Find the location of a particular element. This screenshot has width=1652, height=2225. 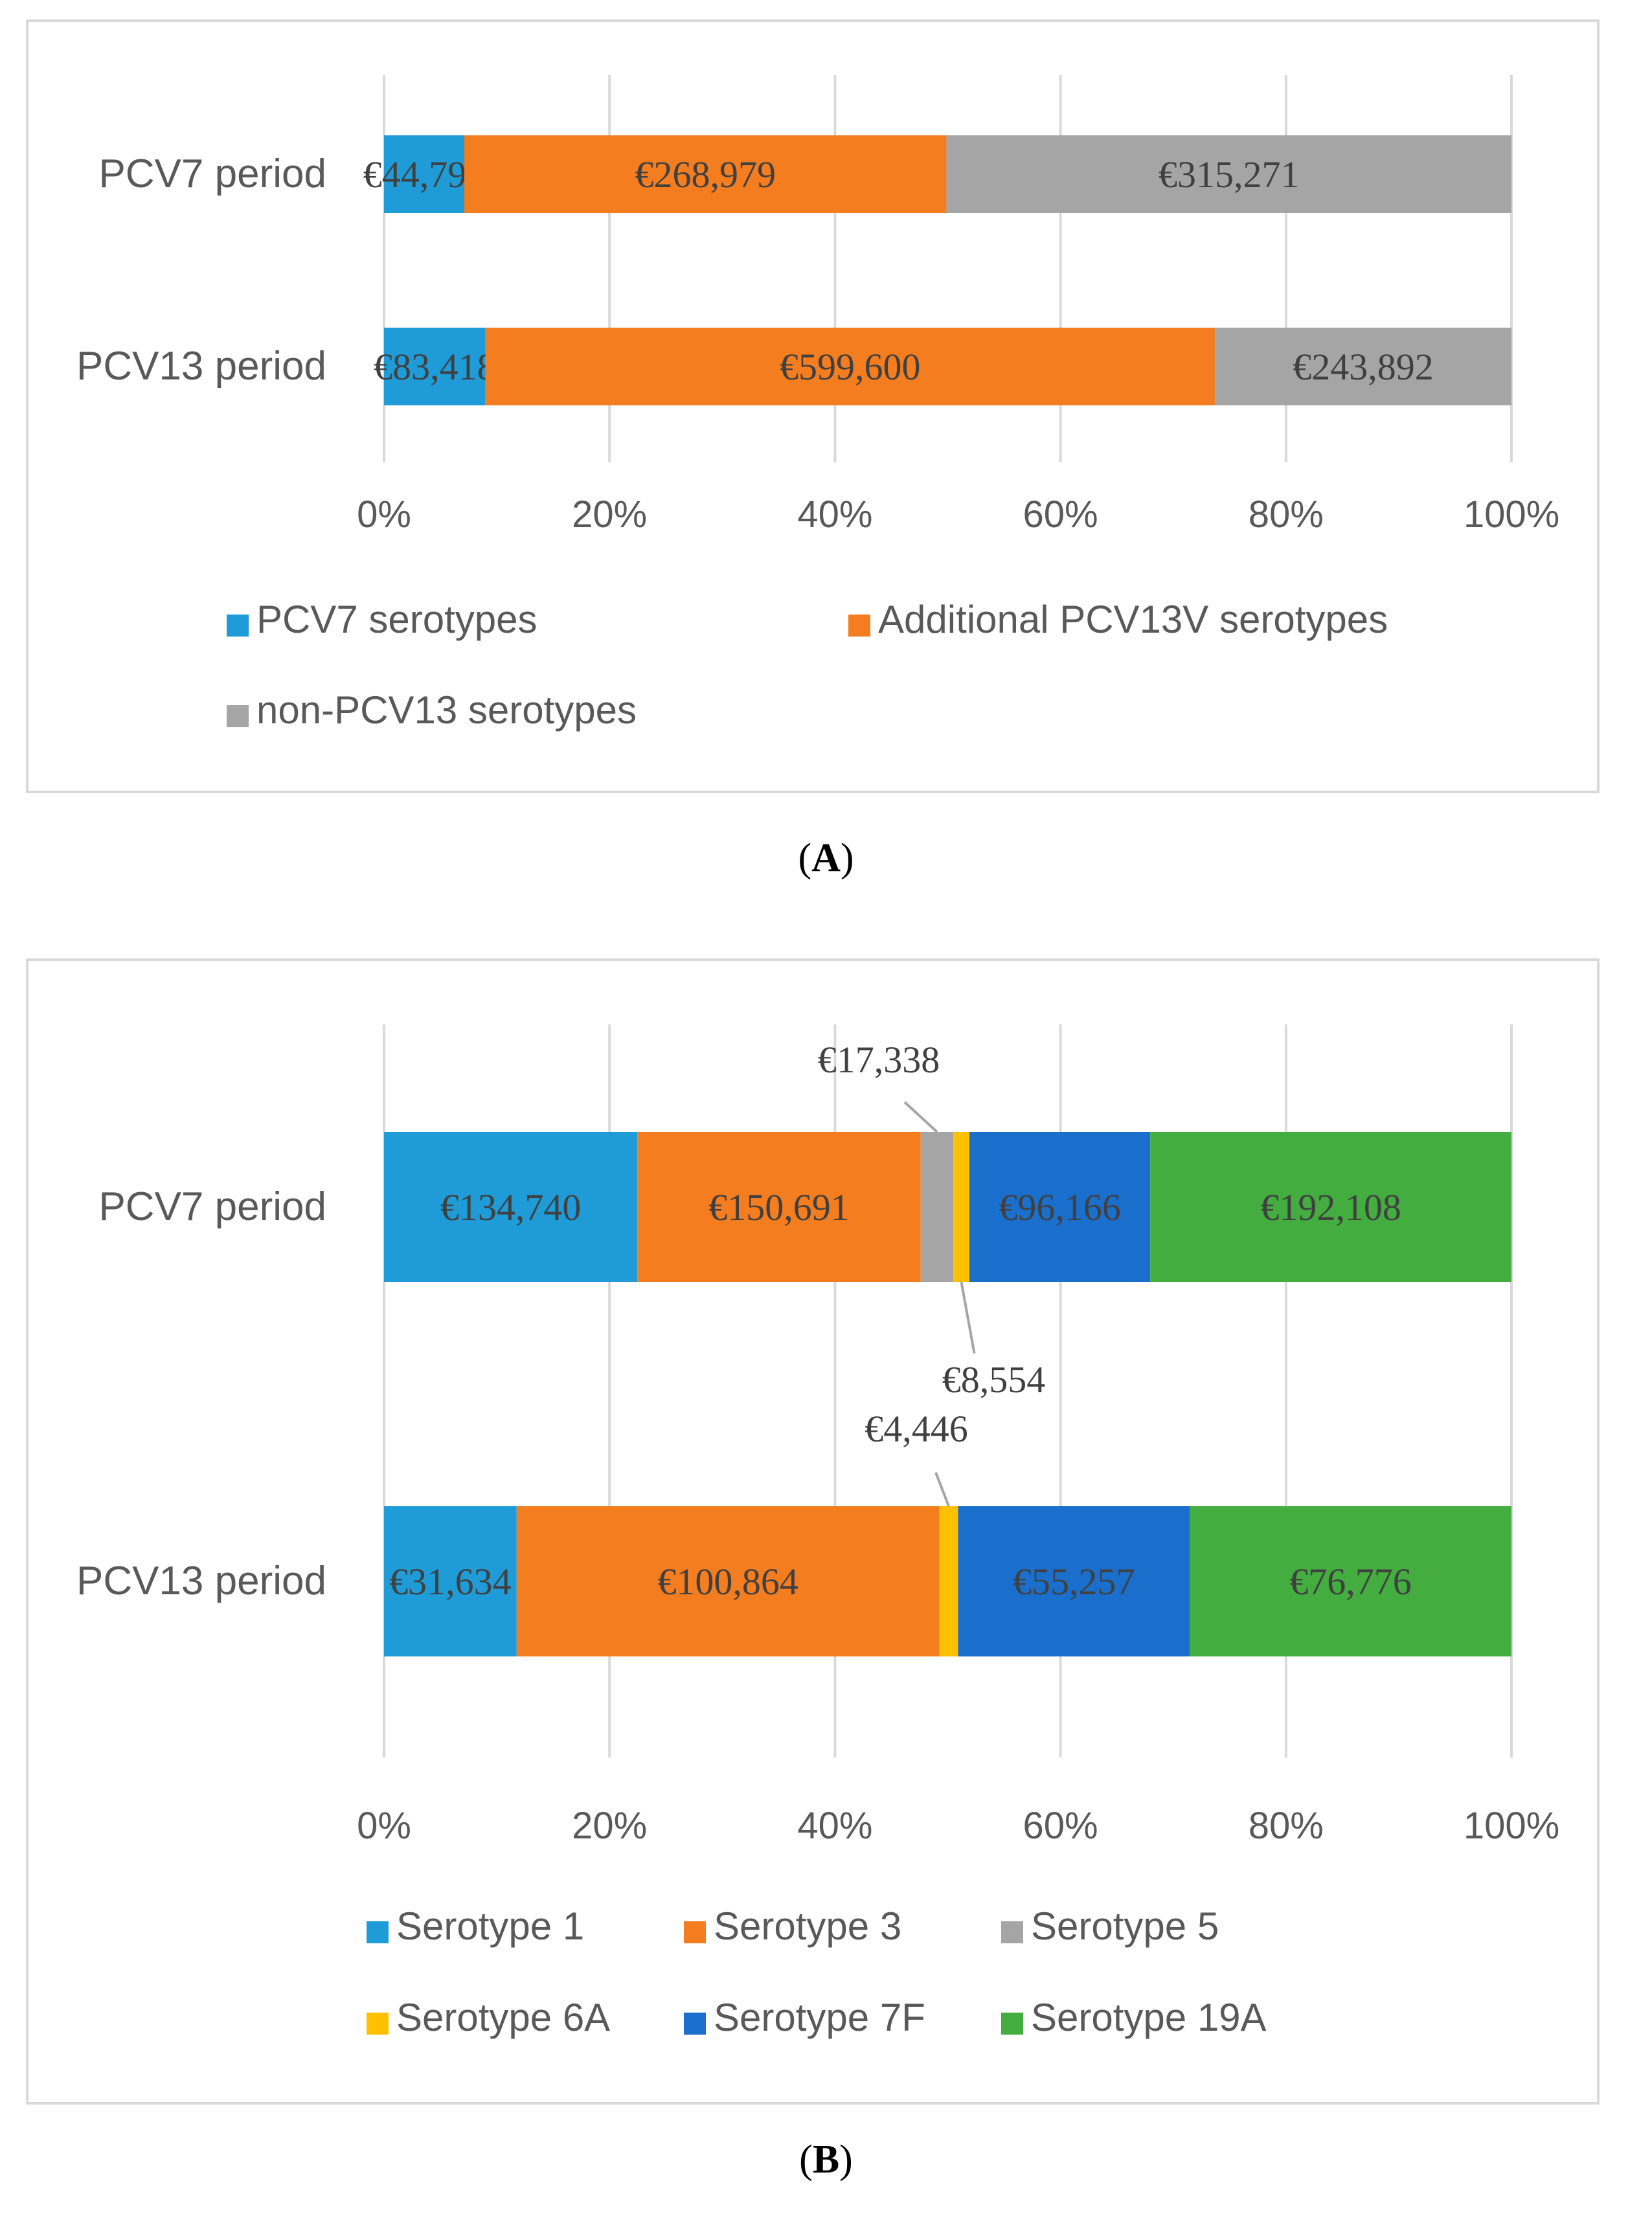

bar-b-pcv7-period-serotype-6a is located at coordinates (961, 1207).